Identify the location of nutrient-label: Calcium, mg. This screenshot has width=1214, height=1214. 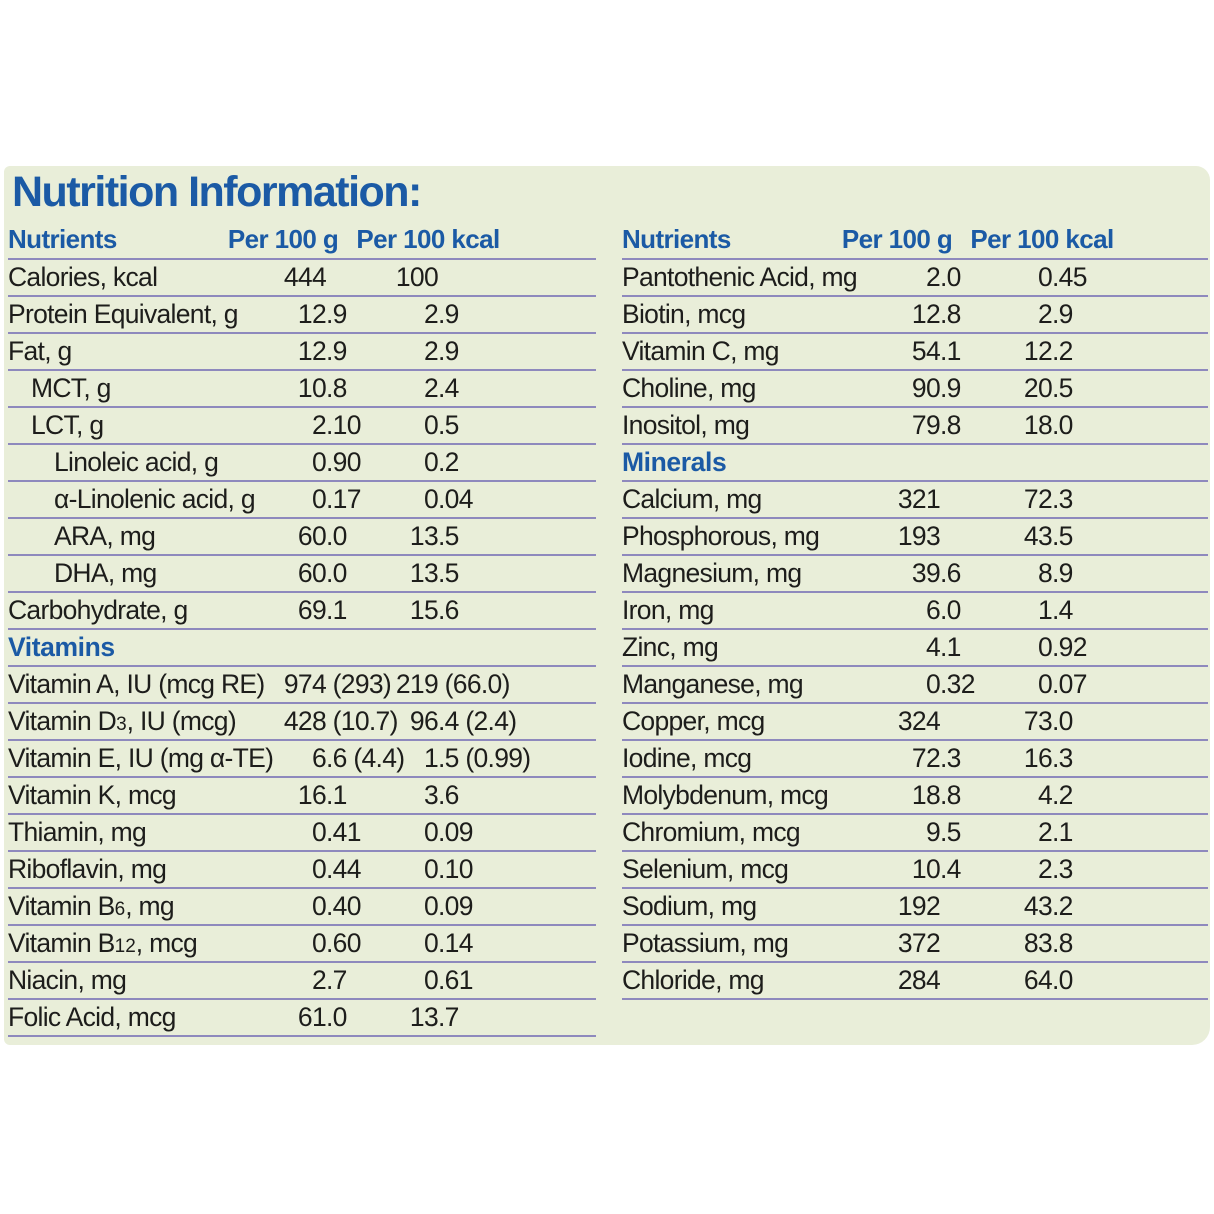
(692, 499).